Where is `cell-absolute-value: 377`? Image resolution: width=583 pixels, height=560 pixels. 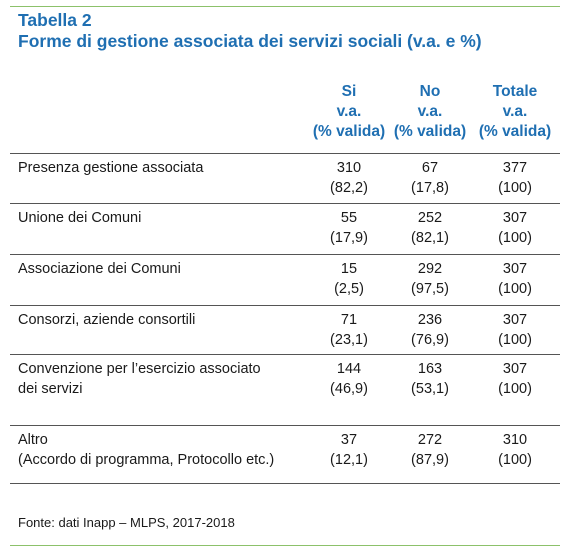
cell-absolute-value: 377 is located at coordinates (515, 168).